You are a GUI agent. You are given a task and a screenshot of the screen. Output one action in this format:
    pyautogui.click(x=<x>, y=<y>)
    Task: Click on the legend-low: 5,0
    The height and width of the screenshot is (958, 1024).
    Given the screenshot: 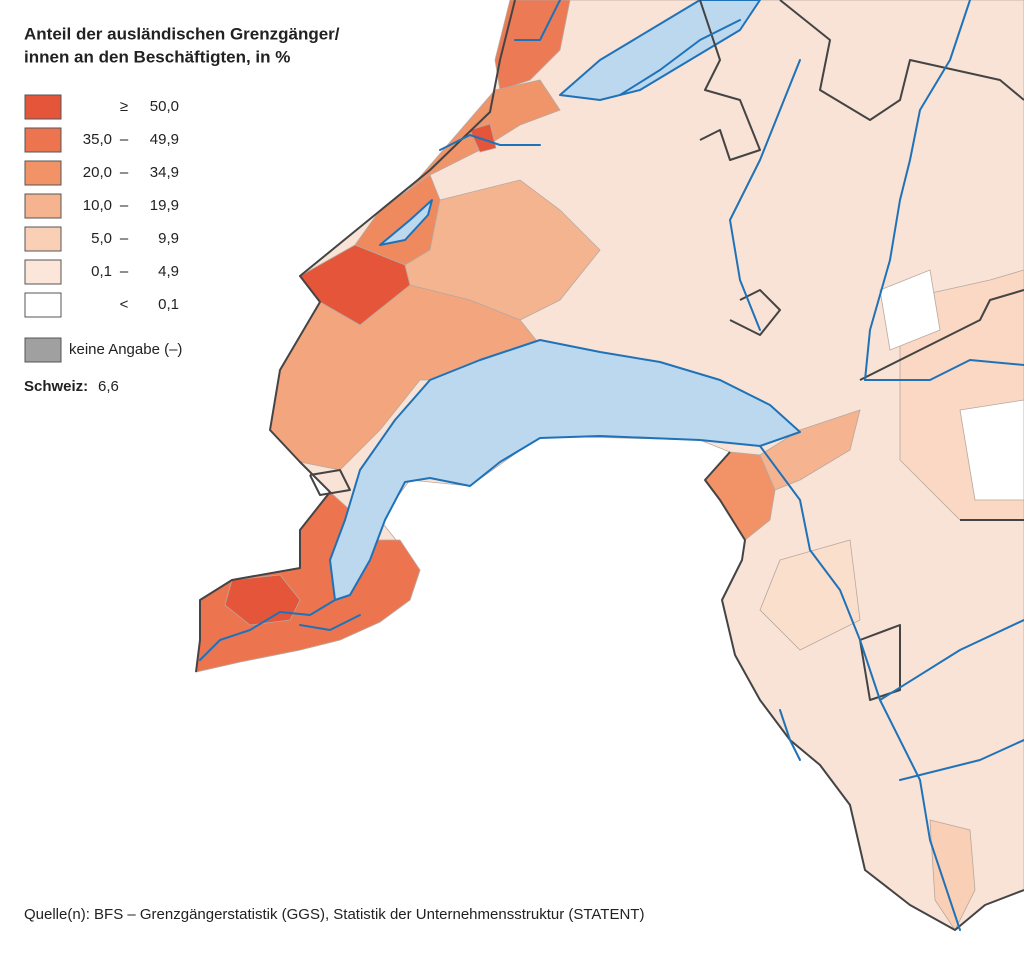 What is the action you would take?
    pyautogui.click(x=101, y=238)
    